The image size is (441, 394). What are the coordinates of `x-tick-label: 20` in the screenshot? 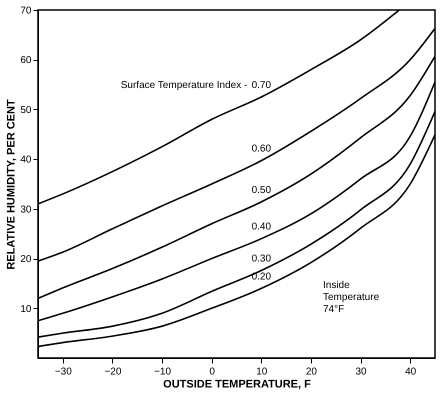 It's located at (312, 372).